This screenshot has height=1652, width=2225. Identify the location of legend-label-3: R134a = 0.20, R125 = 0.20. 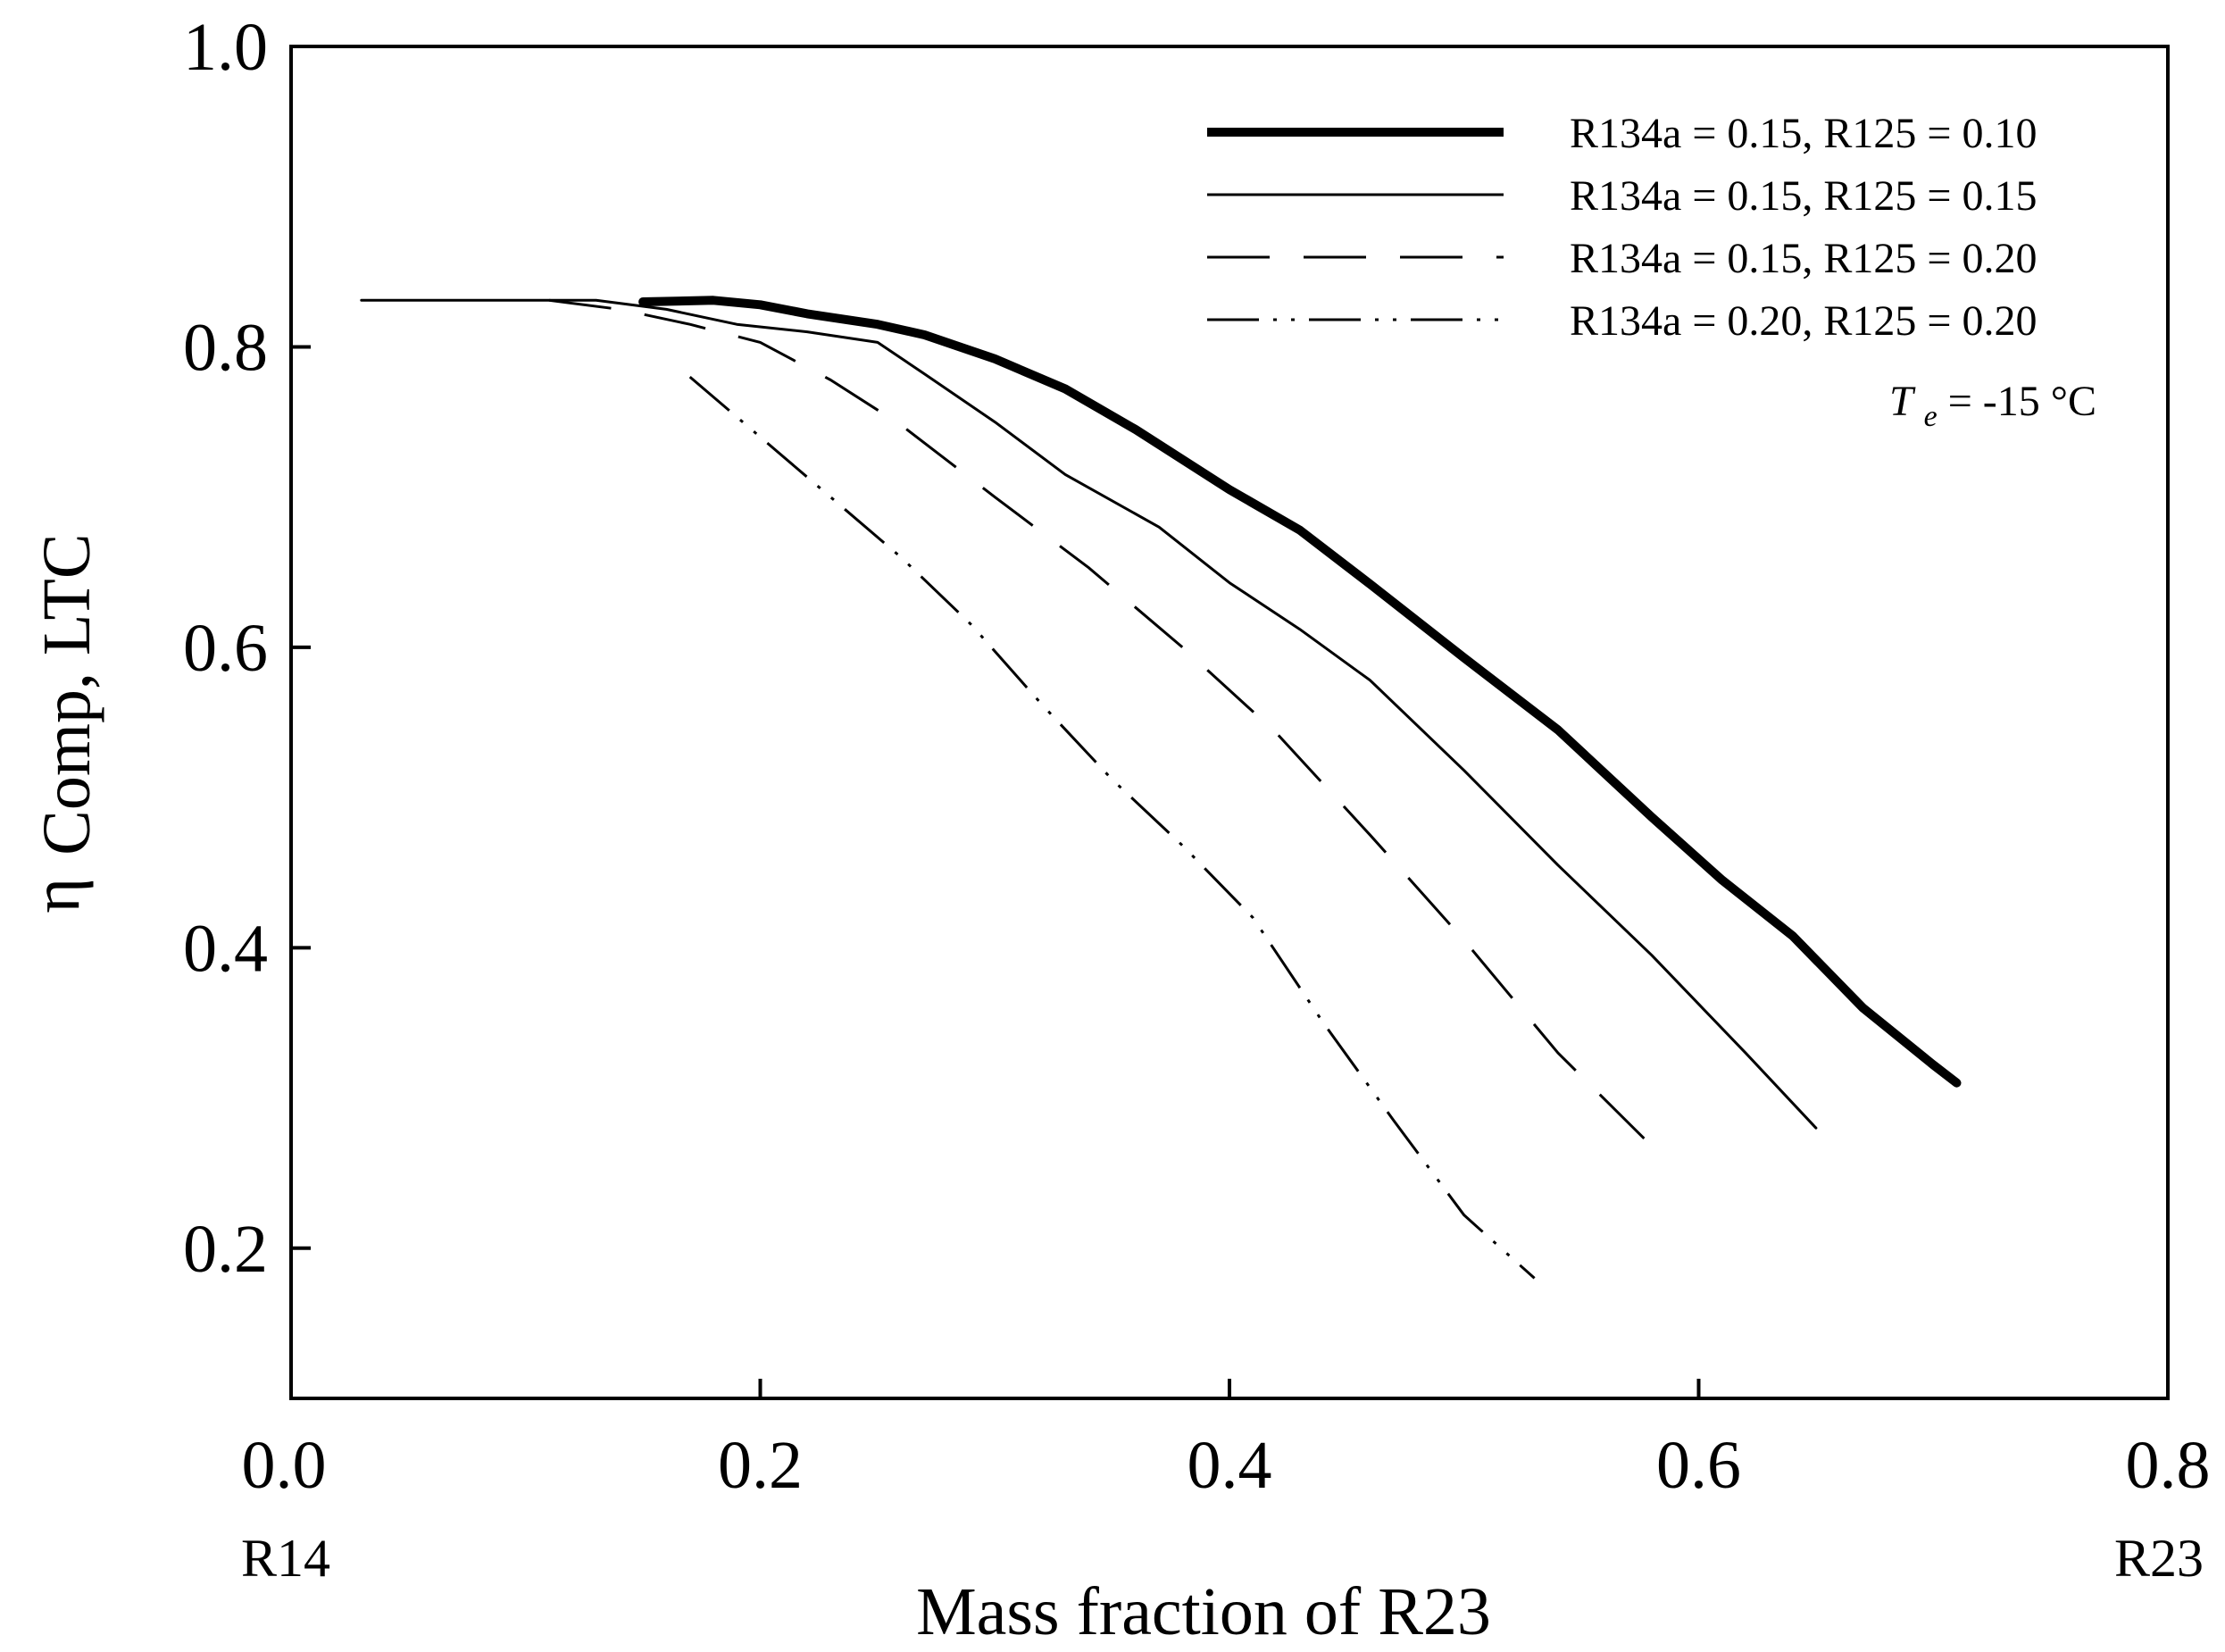
(1804, 321).